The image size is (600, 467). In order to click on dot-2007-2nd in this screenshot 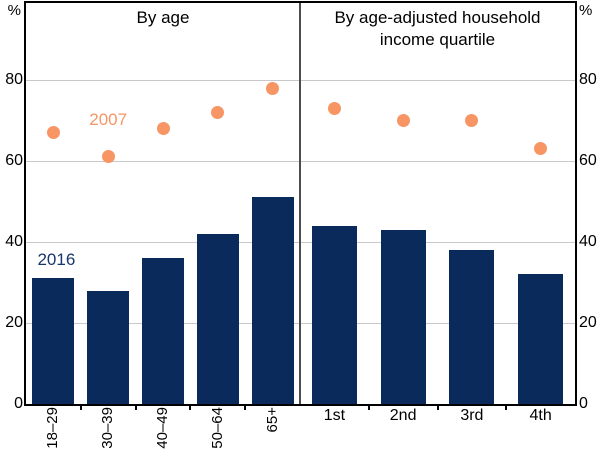, I will do `click(403, 120)`.